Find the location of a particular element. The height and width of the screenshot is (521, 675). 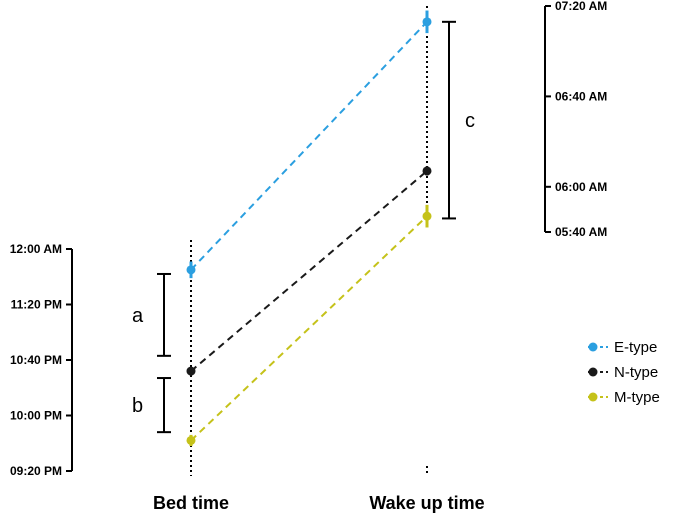

right-axis-tick-label: 07:20 AM is located at coordinates (581, 6).